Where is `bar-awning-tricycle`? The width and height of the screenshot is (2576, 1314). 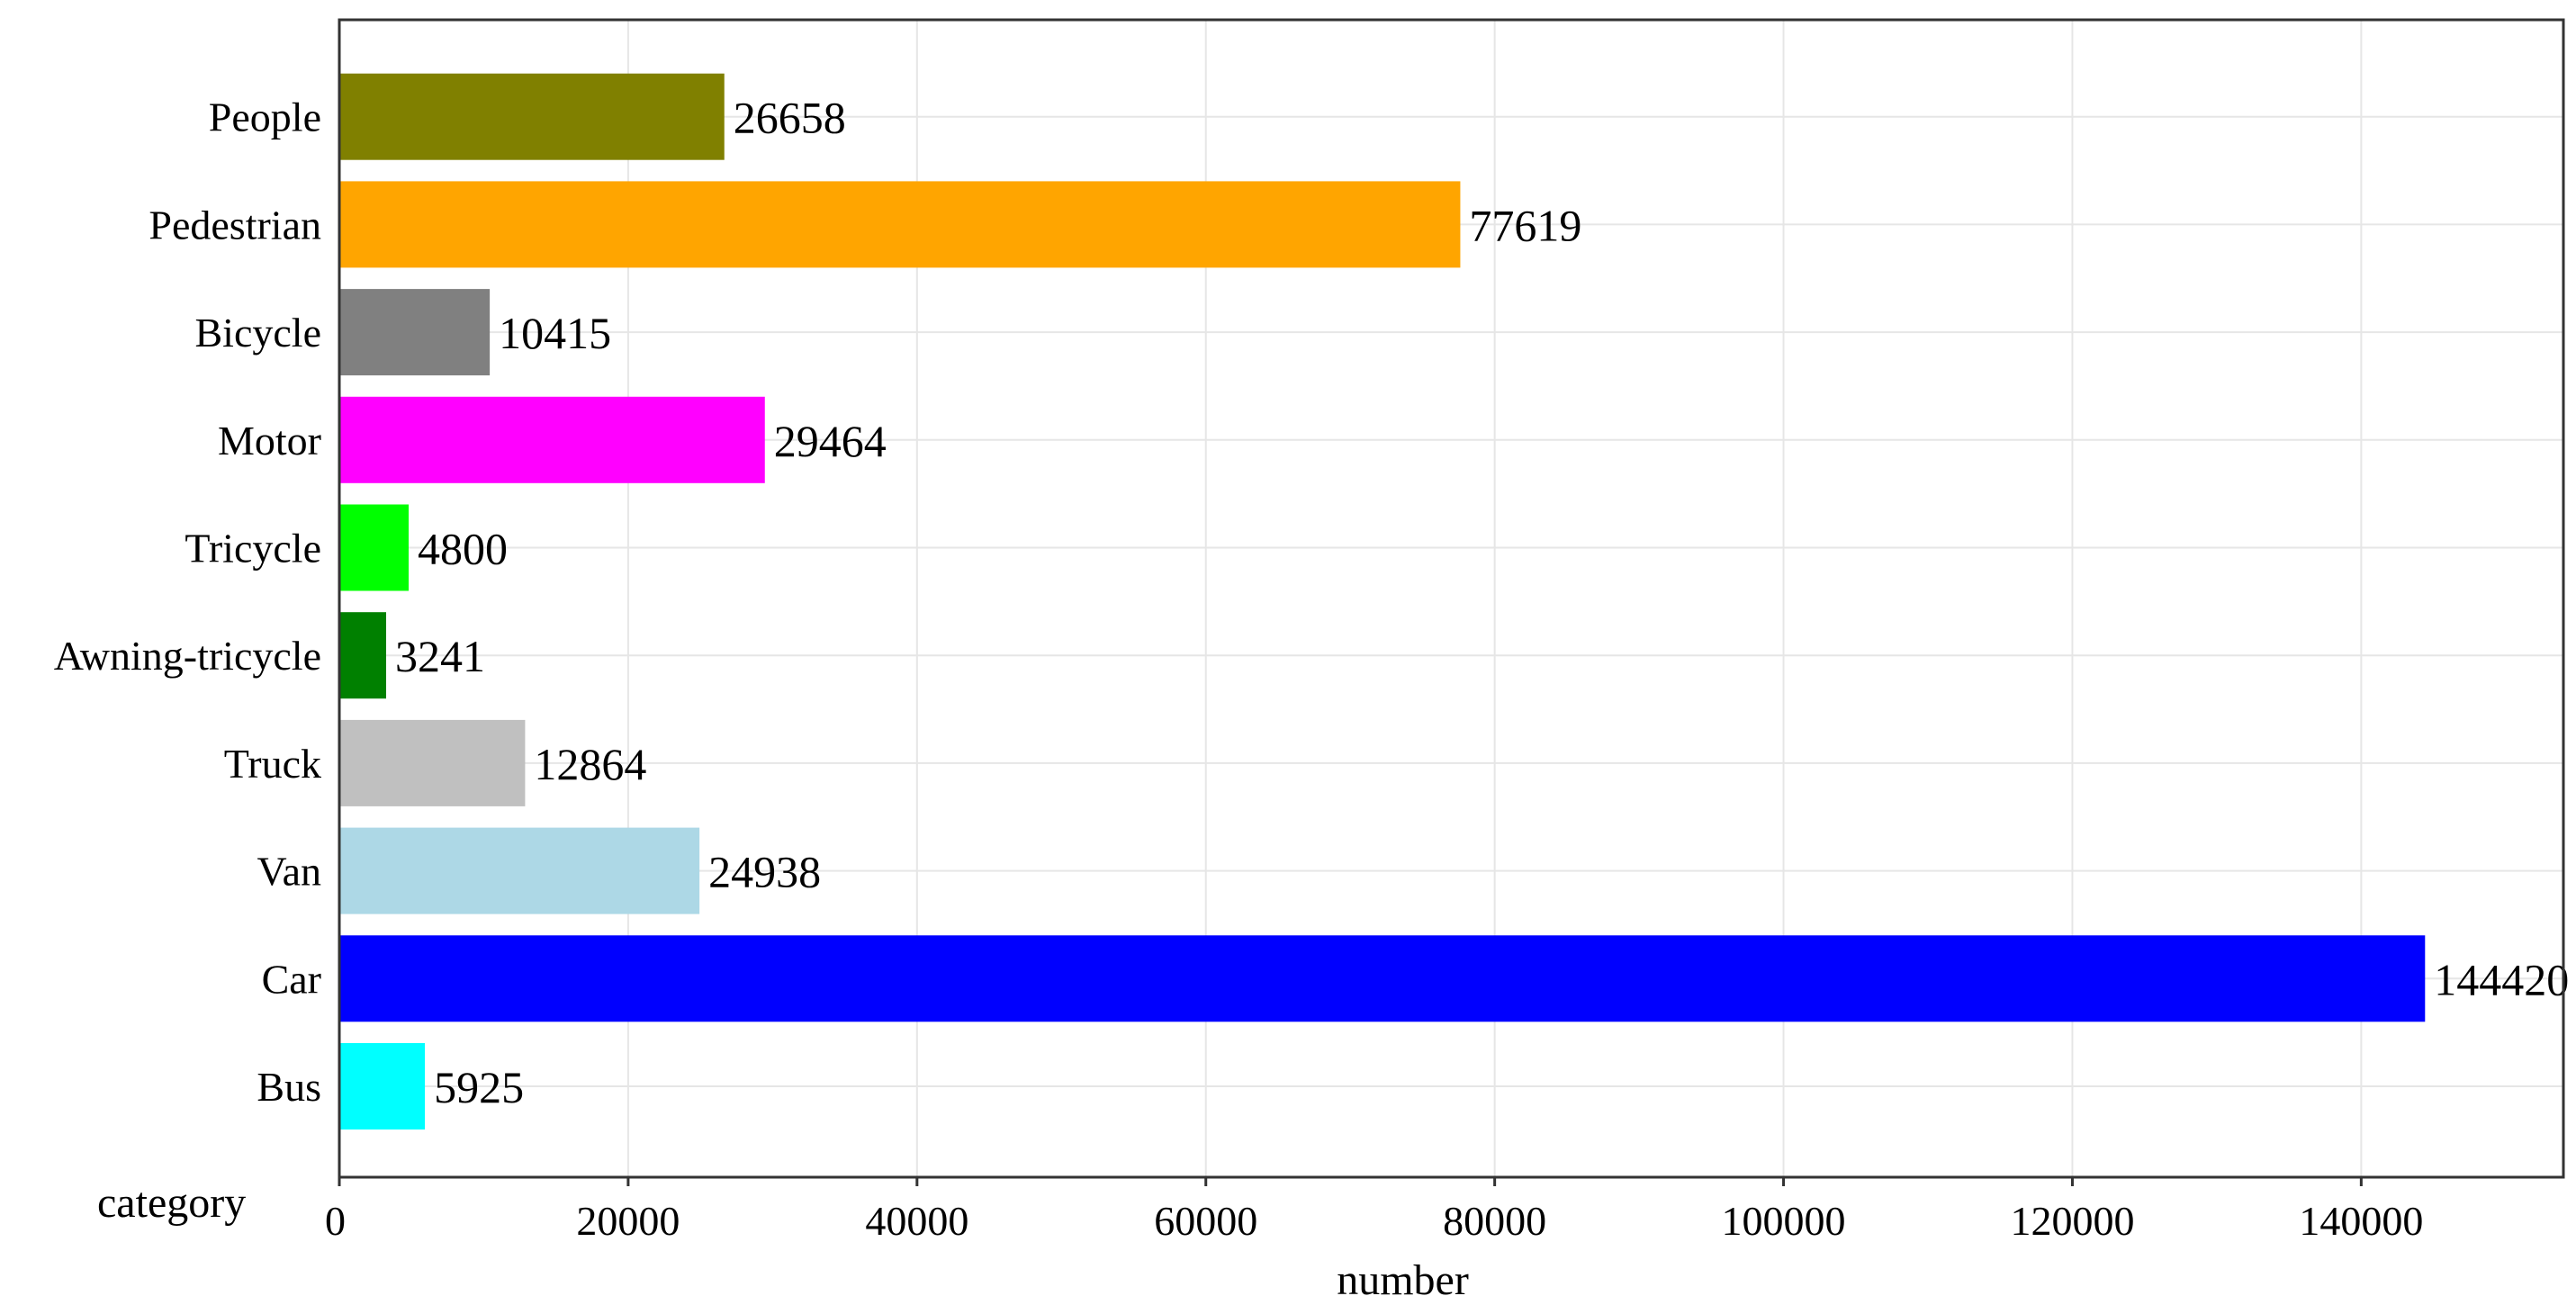 bar-awning-tricycle is located at coordinates (363, 655).